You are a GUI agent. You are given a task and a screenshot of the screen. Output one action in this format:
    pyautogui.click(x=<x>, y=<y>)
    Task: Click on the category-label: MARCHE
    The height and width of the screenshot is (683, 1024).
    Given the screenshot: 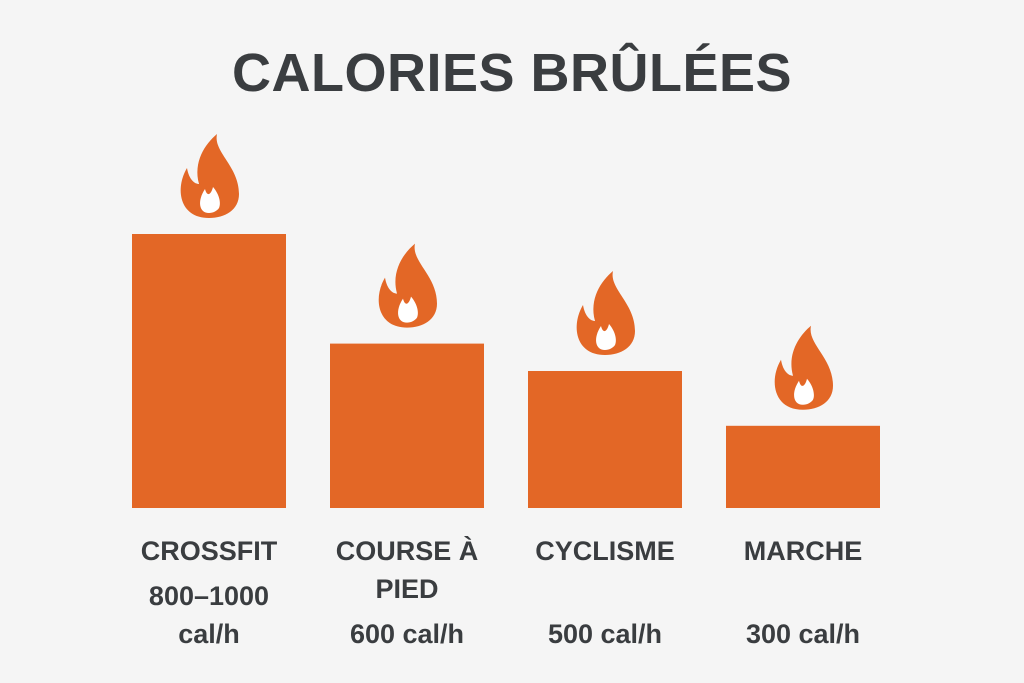 What is the action you would take?
    pyautogui.click(x=803, y=551)
    